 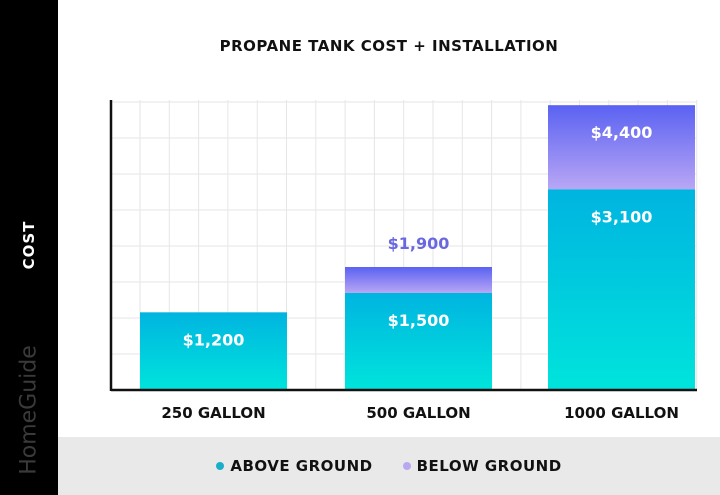 I want to click on below-ground-swatch-icon, so click(x=406, y=466).